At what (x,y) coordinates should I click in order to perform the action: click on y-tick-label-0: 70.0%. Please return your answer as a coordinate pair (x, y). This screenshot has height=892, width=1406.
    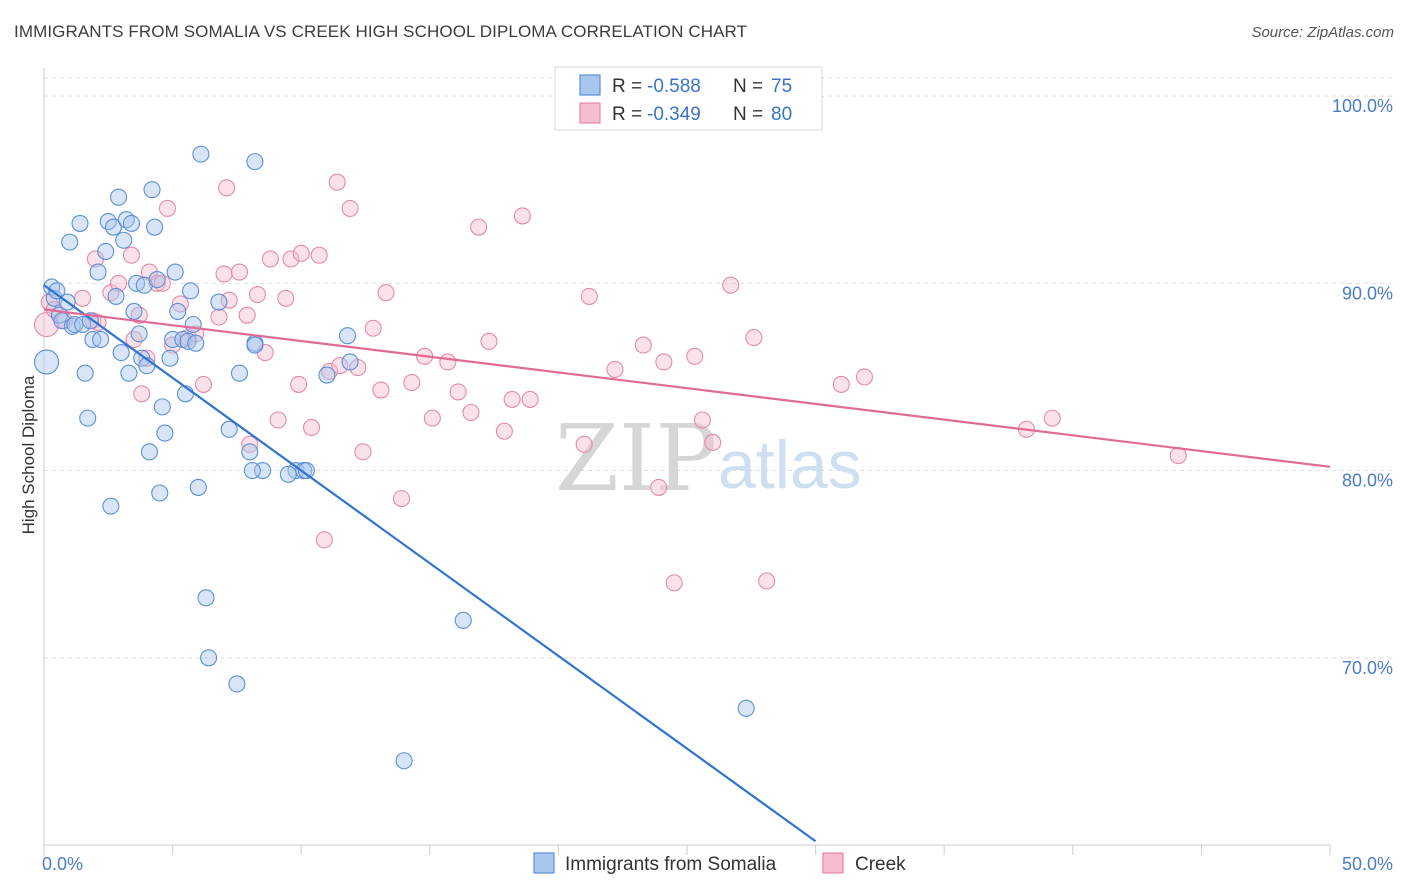
    Looking at the image, I should click on (1367, 668).